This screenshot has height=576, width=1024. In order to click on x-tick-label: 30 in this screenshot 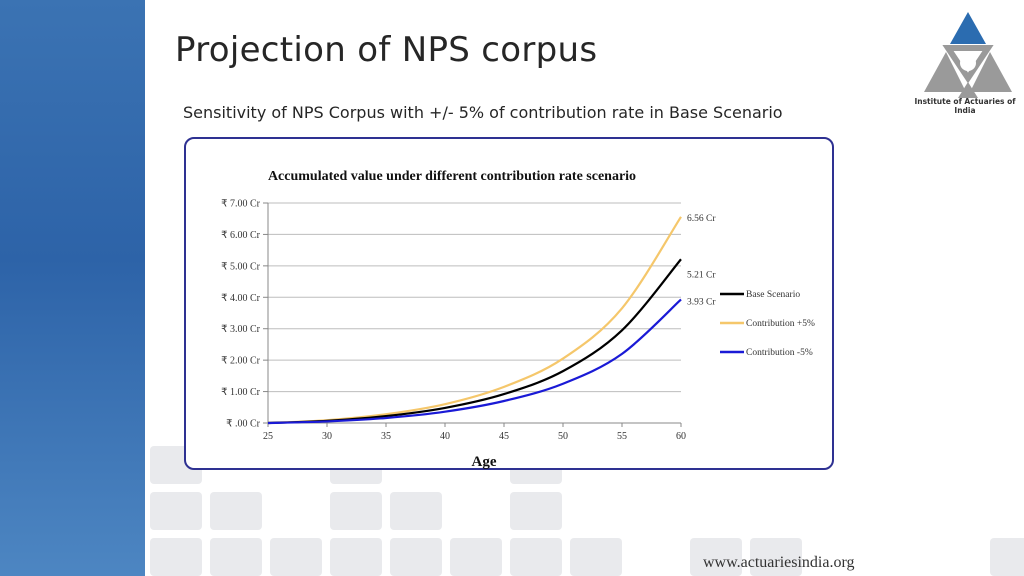, I will do `click(327, 436)`.